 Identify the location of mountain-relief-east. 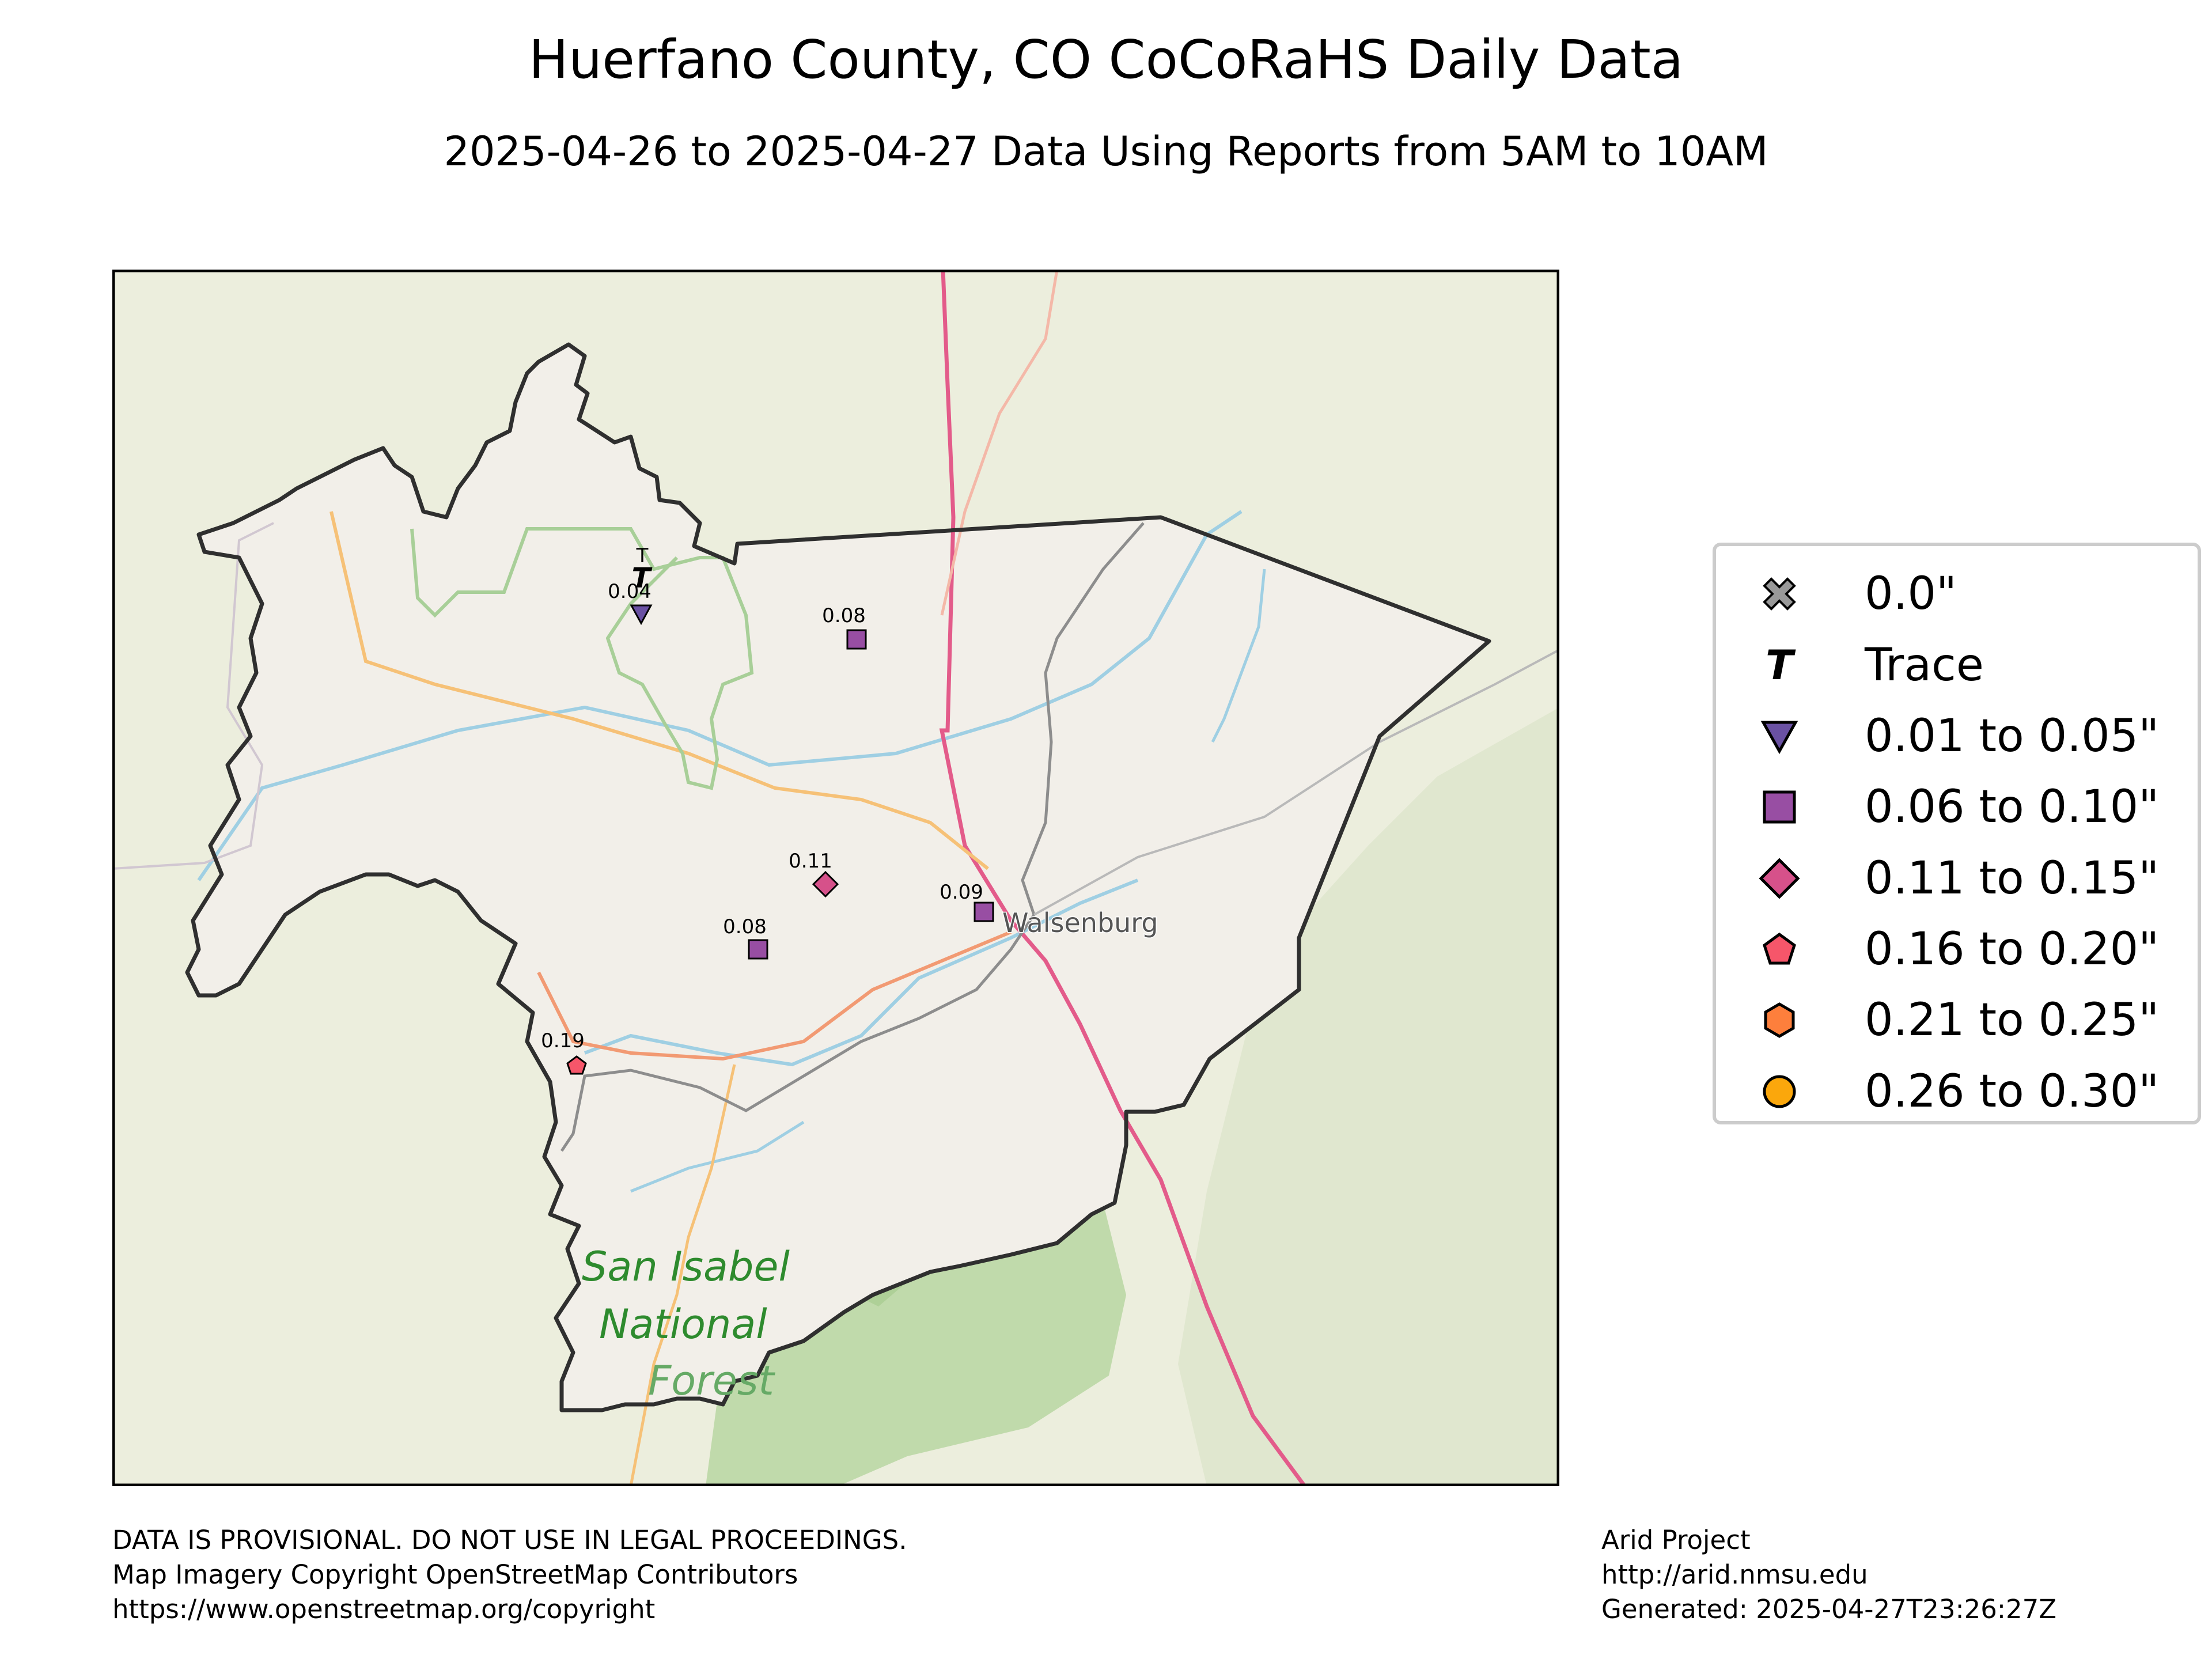
(1368, 1096).